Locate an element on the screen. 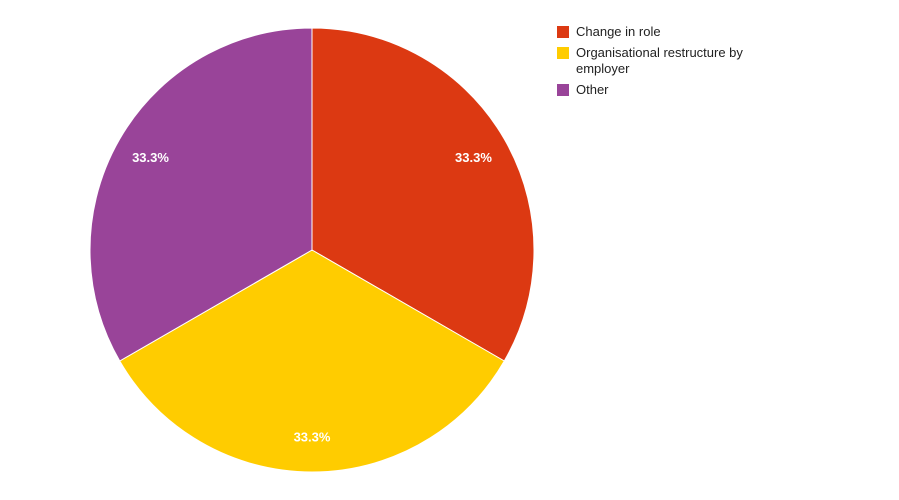 The height and width of the screenshot is (500, 899). legend-item-organisational-restructure: Organisational restructure by employer is located at coordinates (667, 61).